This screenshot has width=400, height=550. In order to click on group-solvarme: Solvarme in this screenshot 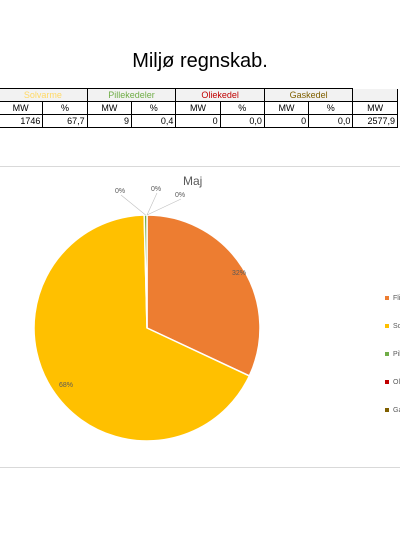, I will do `click(44, 95)`.